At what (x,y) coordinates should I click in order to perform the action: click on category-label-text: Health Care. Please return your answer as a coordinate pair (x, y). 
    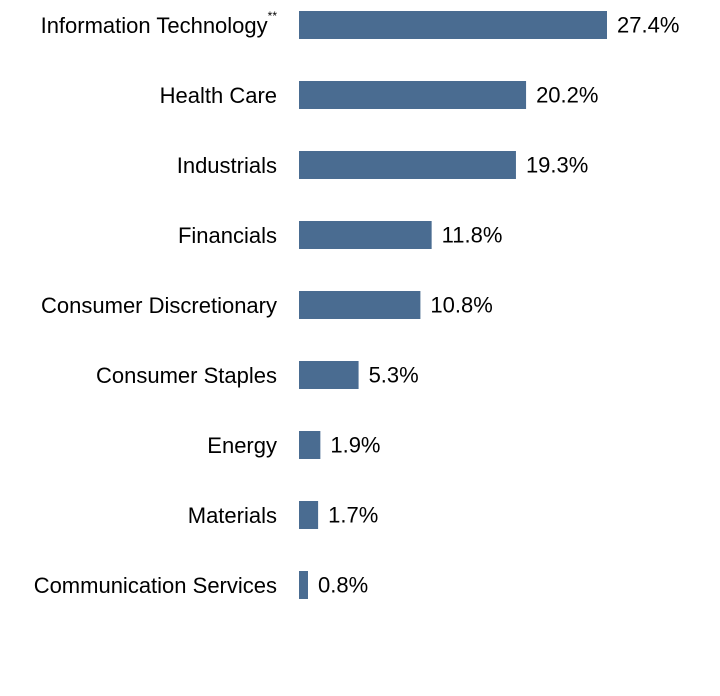
    Looking at the image, I should click on (218, 95).